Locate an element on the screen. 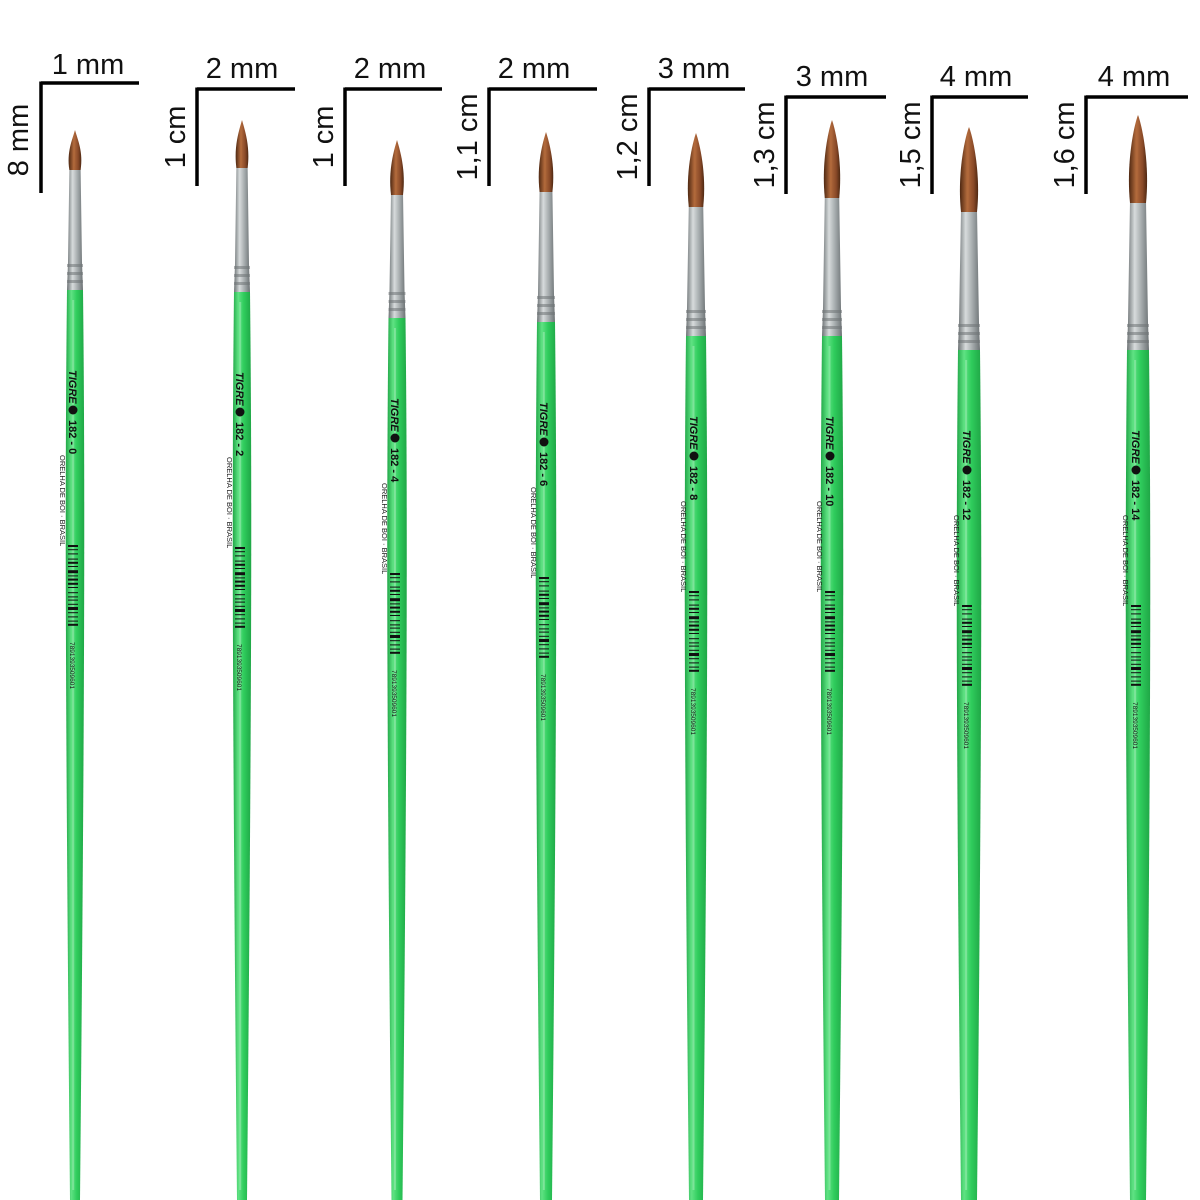 This screenshot has height=1200, width=1200. model-label: 182 - 10 is located at coordinates (829, 486).